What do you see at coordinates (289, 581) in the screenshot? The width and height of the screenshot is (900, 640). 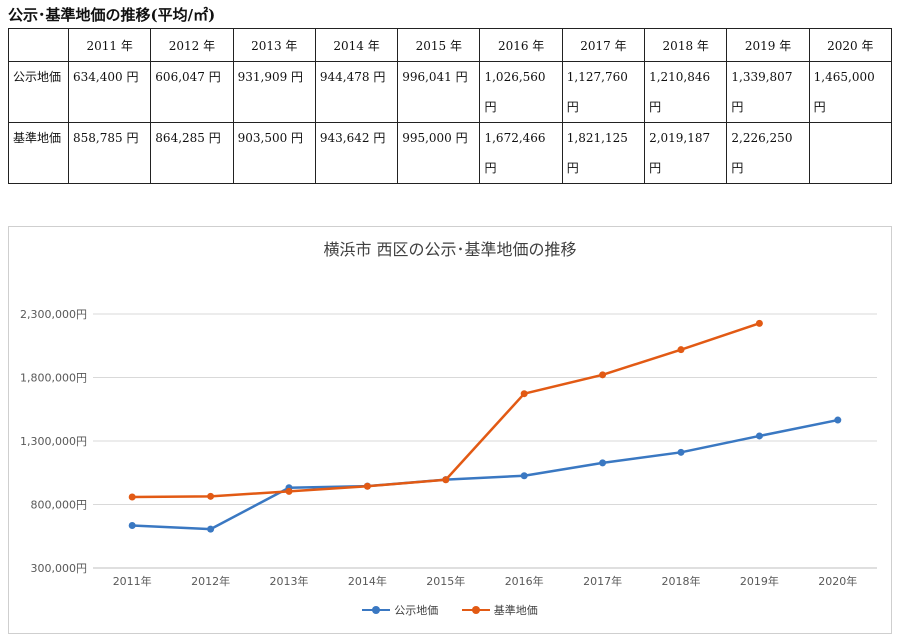 I see `x-tick-label: 2013年` at bounding box center [289, 581].